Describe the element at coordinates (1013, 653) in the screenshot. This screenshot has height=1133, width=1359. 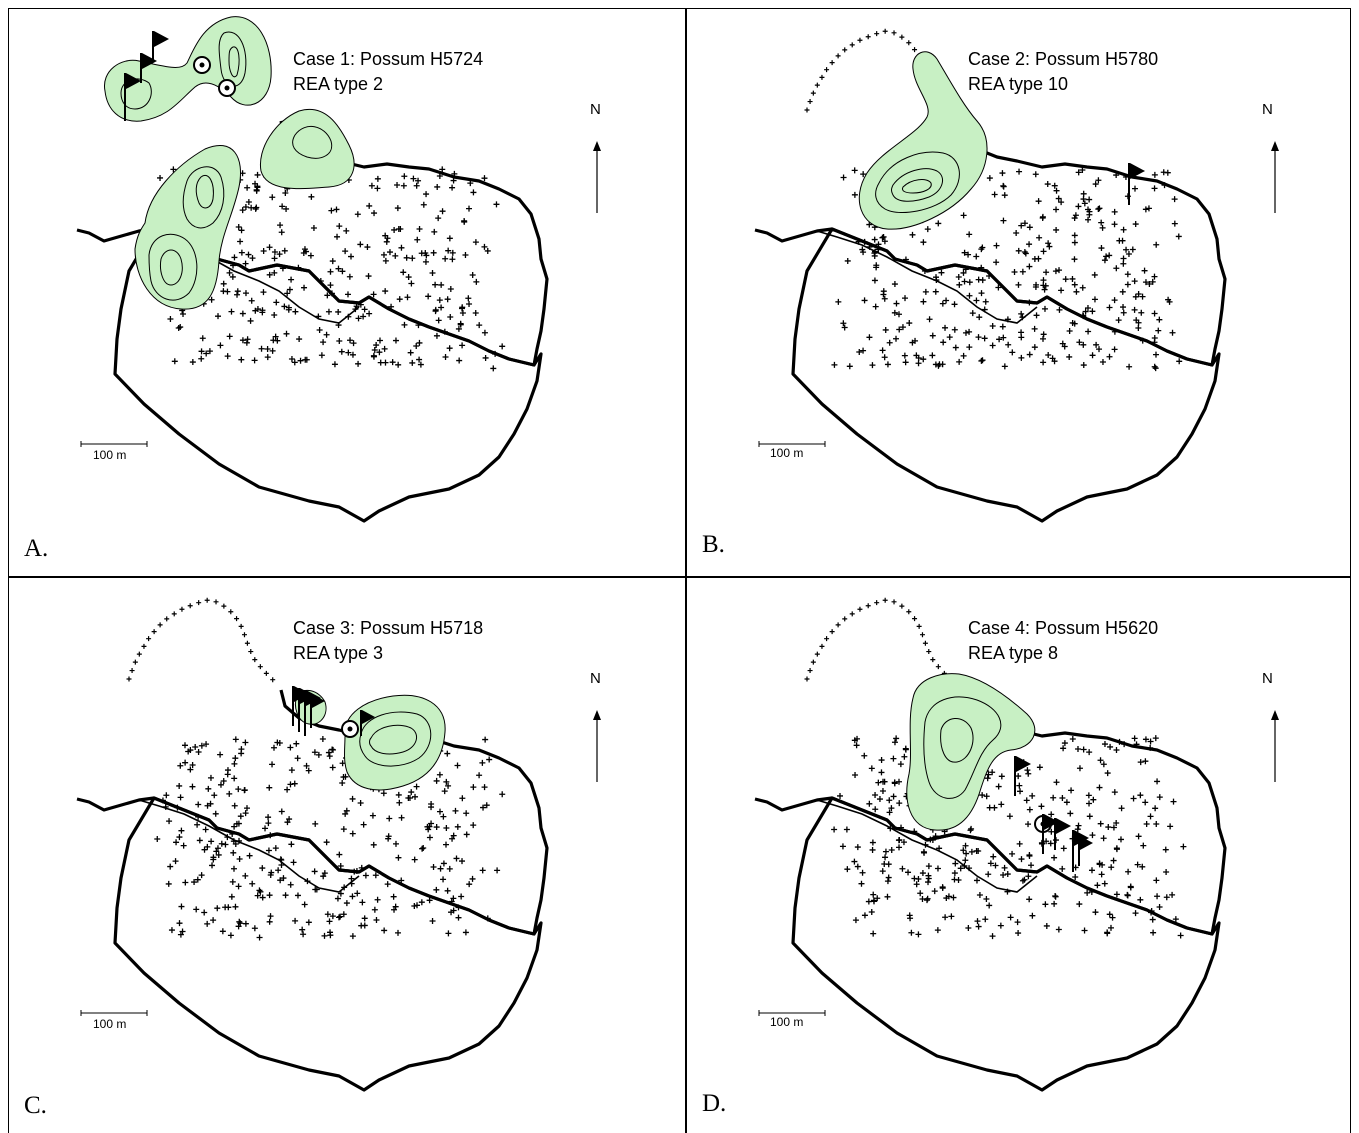
I see `rea-type: REA type 8` at that location.